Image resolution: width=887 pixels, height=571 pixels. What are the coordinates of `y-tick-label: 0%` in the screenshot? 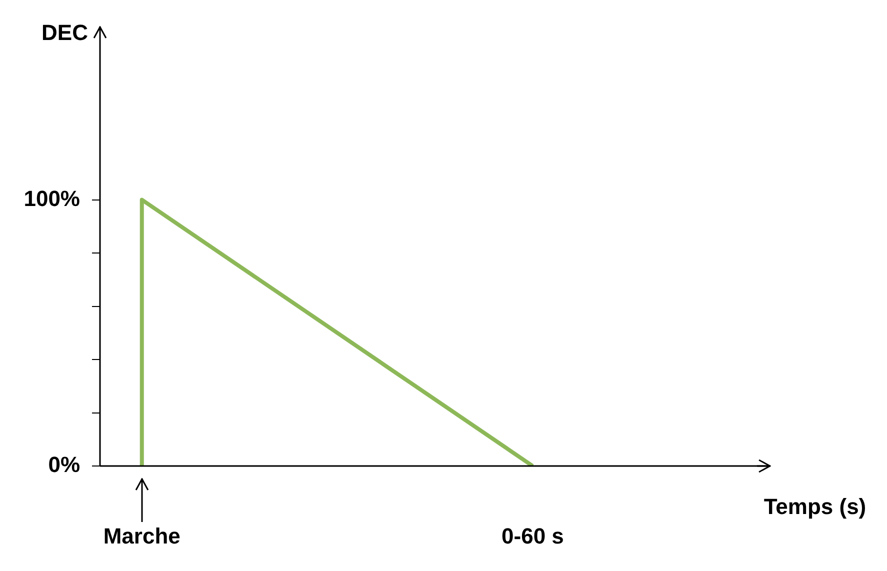 It's located at (64, 465).